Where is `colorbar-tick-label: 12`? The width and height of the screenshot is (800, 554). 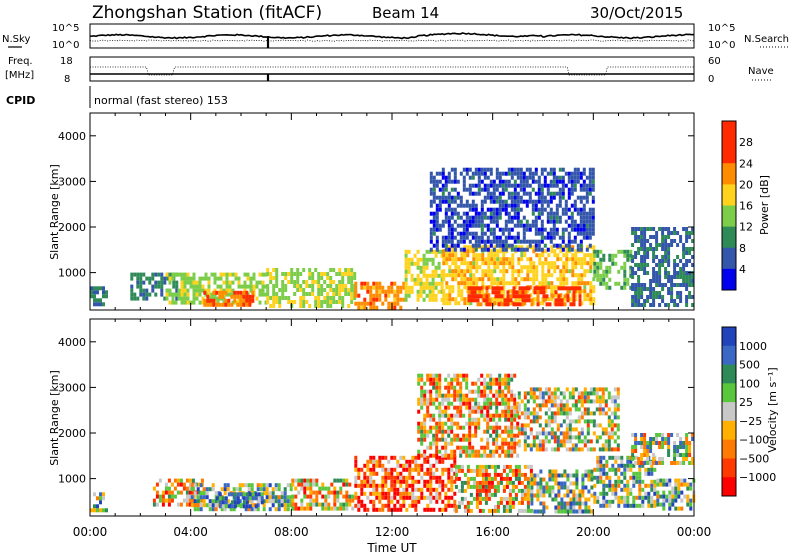 colorbar-tick-label: 12 is located at coordinates (746, 227).